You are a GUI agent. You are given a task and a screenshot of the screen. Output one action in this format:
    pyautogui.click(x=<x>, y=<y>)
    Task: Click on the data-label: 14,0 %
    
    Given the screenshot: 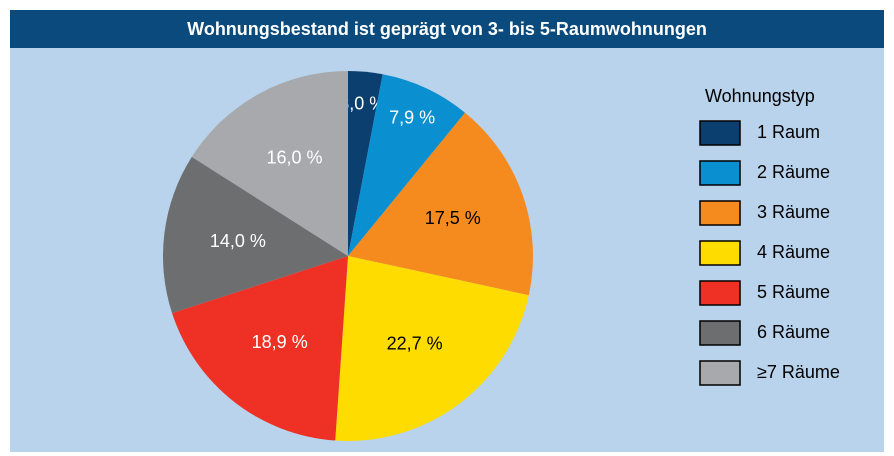 What is the action you would take?
    pyautogui.click(x=238, y=241)
    